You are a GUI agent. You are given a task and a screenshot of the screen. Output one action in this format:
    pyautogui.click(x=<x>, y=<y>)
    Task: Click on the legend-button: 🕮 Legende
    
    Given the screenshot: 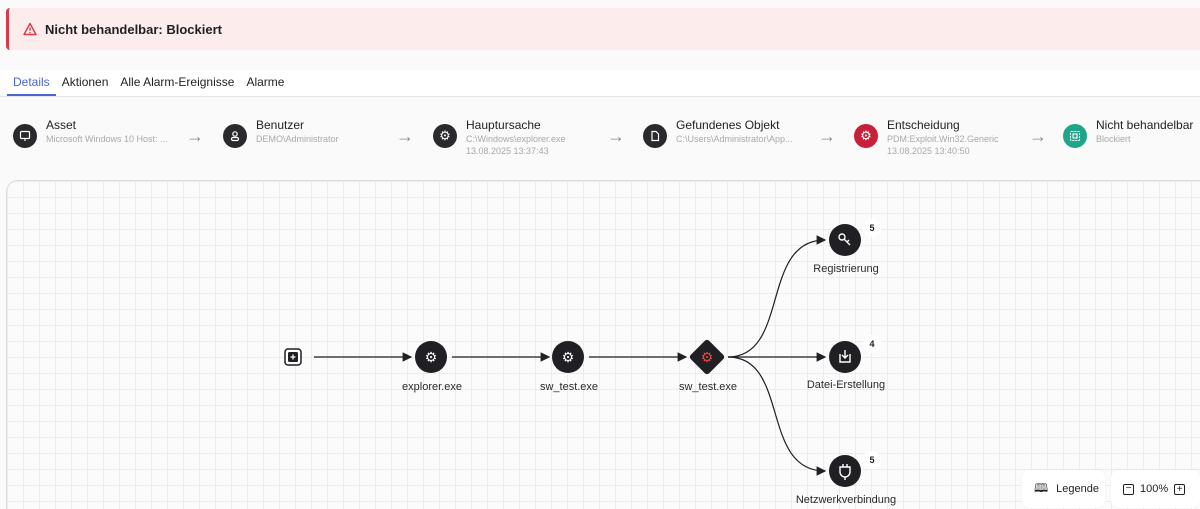 What is the action you would take?
    pyautogui.click(x=1063, y=489)
    